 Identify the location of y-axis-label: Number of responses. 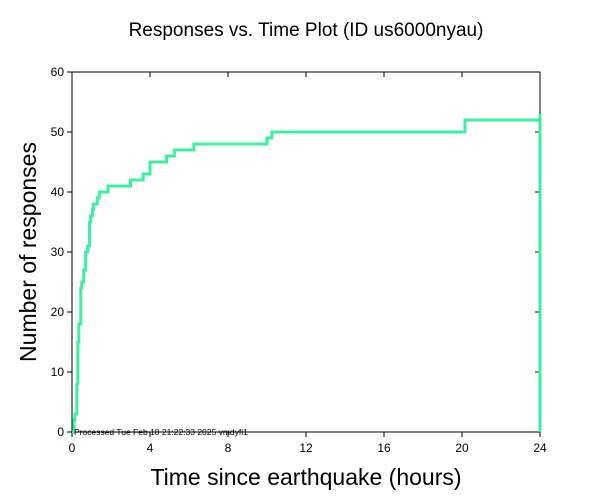
(28, 252).